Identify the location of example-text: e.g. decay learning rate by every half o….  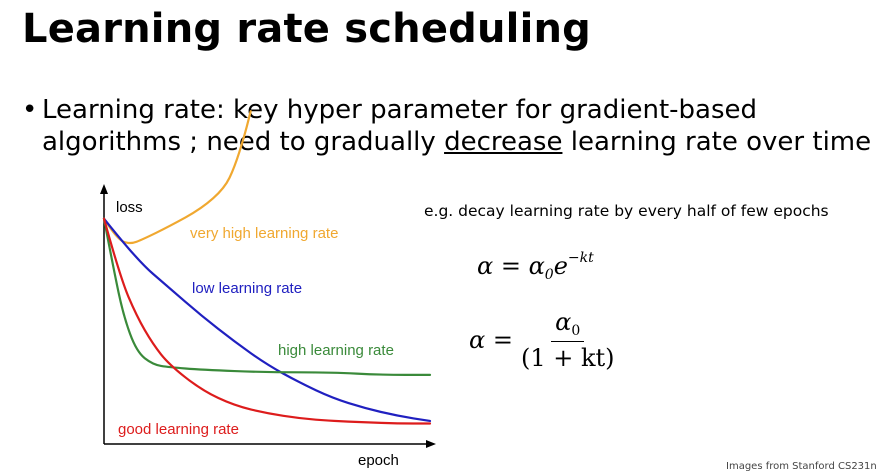
(626, 211).